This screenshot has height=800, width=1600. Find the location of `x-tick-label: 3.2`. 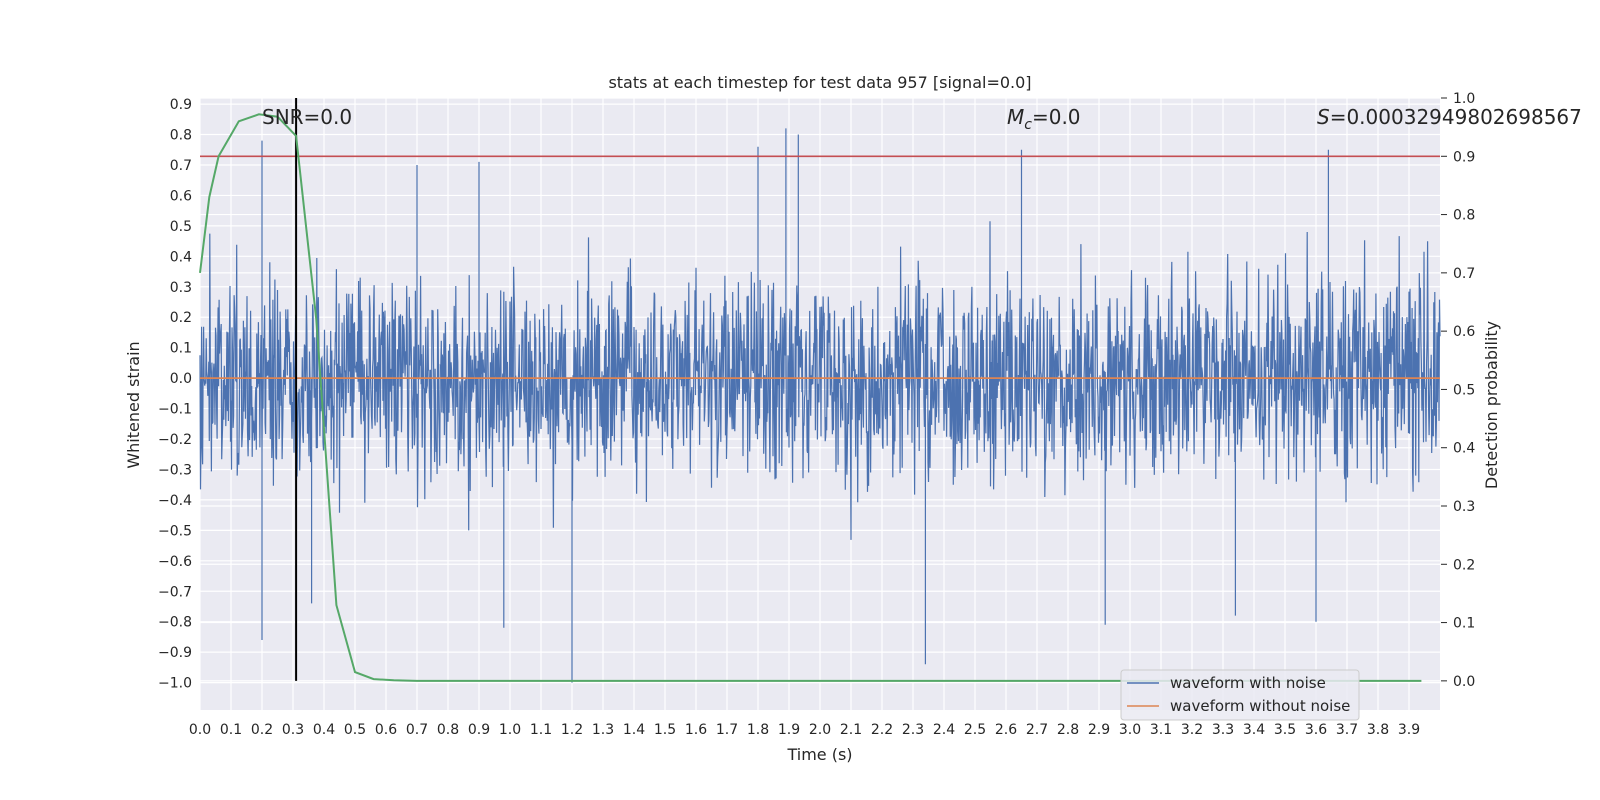

x-tick-label: 3.2 is located at coordinates (1192, 730).